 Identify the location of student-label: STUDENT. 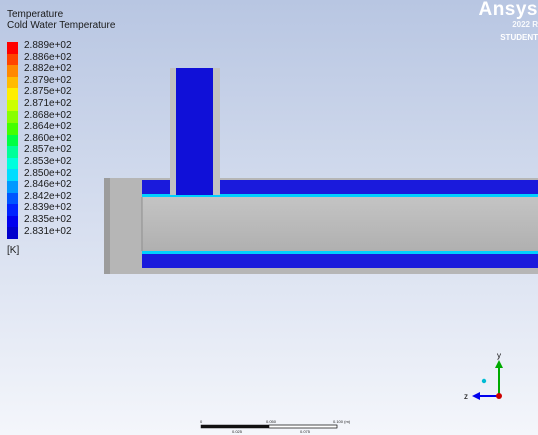
(519, 37).